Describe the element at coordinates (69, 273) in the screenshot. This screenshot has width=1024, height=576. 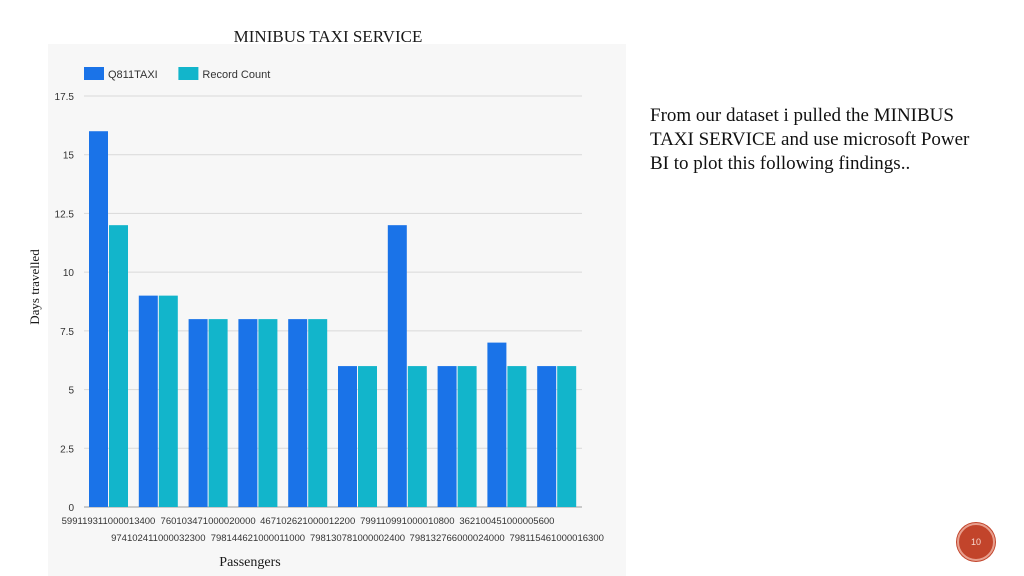
I see `y-tick-label: 10` at that location.